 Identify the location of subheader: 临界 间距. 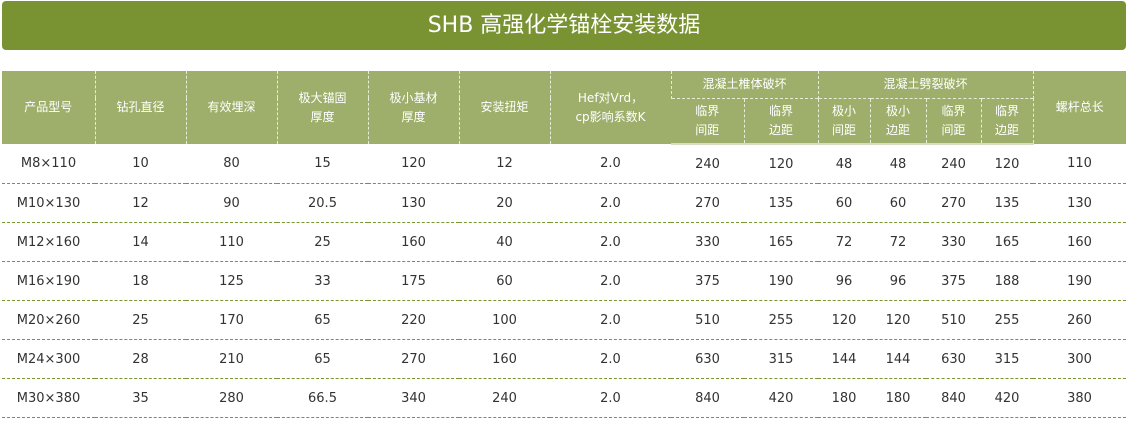
(953, 121).